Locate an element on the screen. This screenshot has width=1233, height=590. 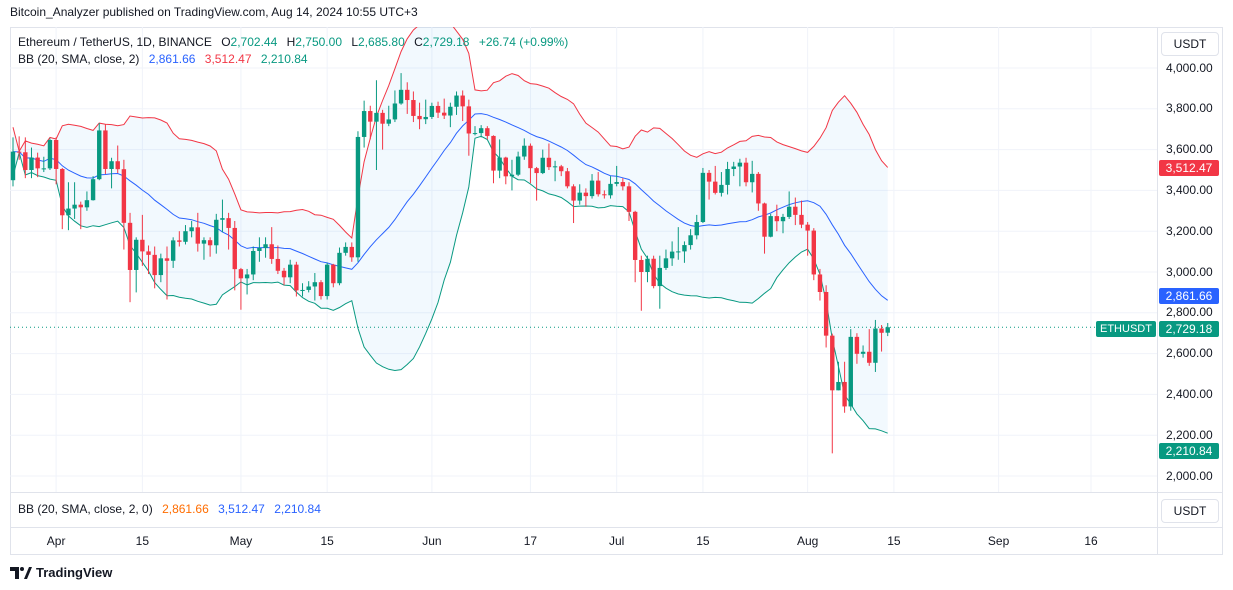
open-number: 2,702.44 is located at coordinates (254, 42).